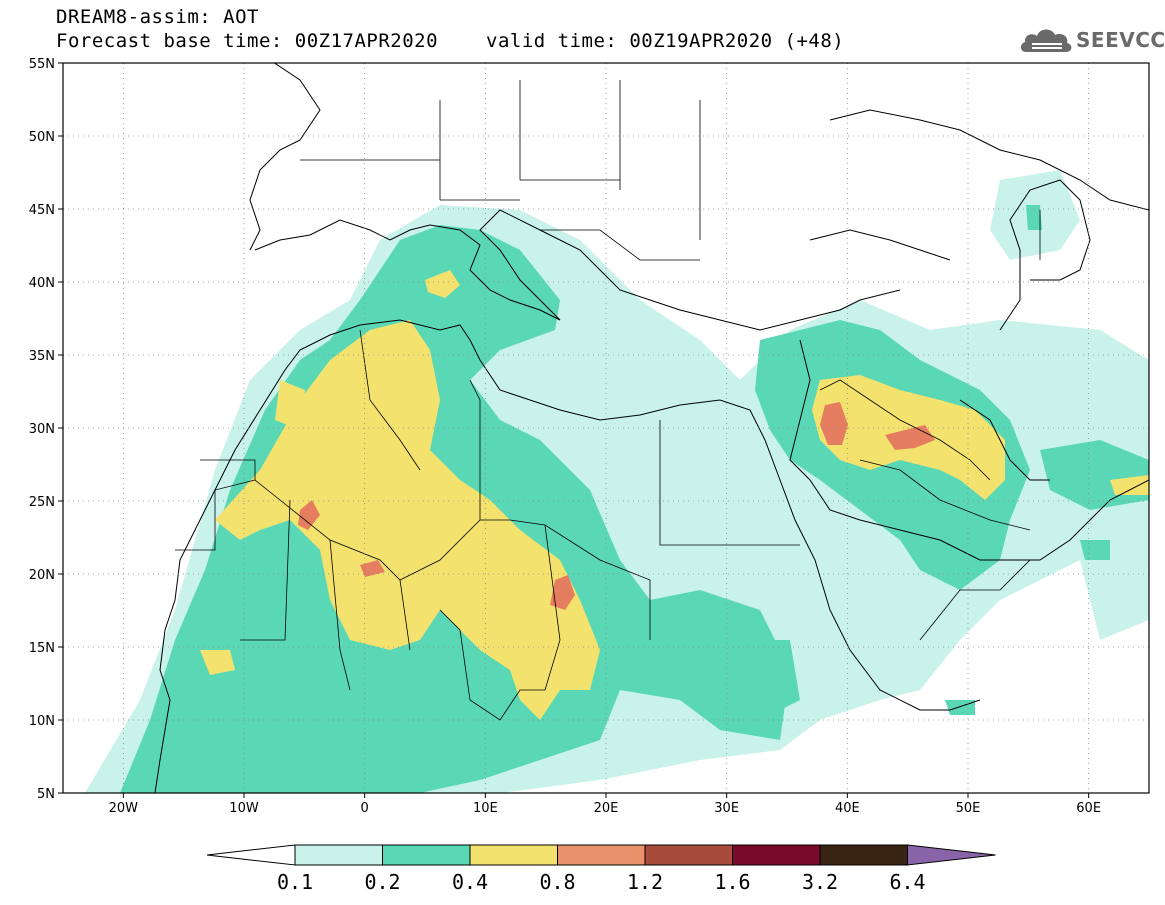 The width and height of the screenshot is (1165, 905). I want to click on valid-time: valid time: 00Z19APR2020 (+48), so click(665, 41).